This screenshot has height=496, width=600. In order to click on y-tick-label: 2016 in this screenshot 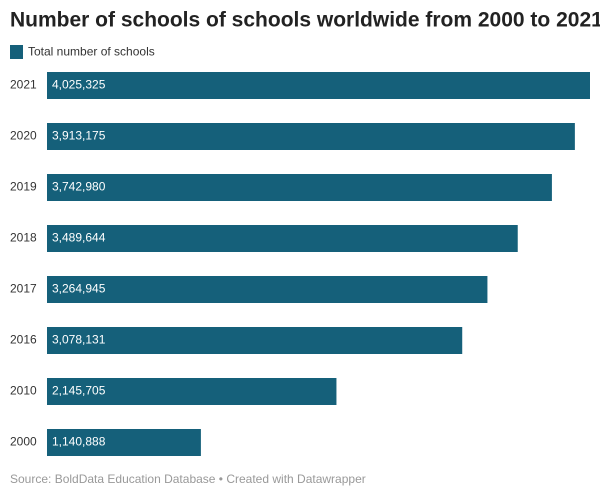, I will do `click(23, 340)`.